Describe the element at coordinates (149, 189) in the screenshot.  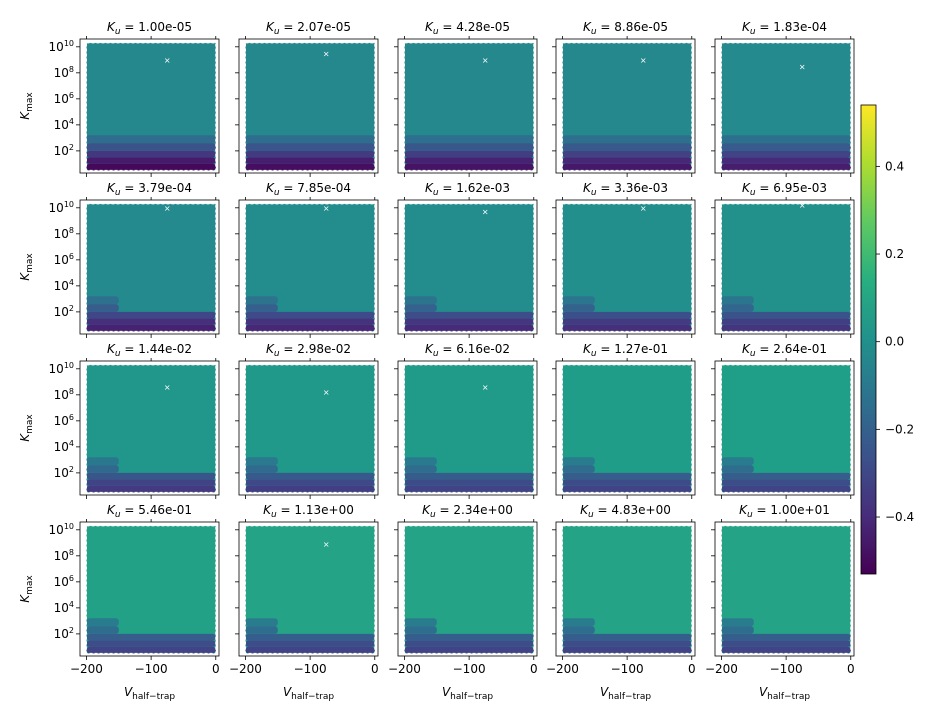
I see `subplot-title: Ku = 3.79e-04` at that location.